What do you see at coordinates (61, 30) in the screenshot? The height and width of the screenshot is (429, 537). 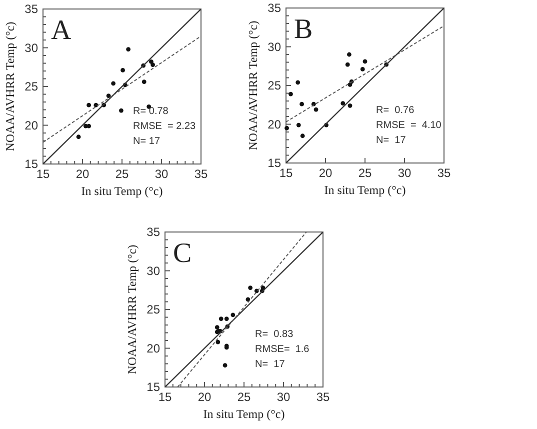 I see `annotation: A` at bounding box center [61, 30].